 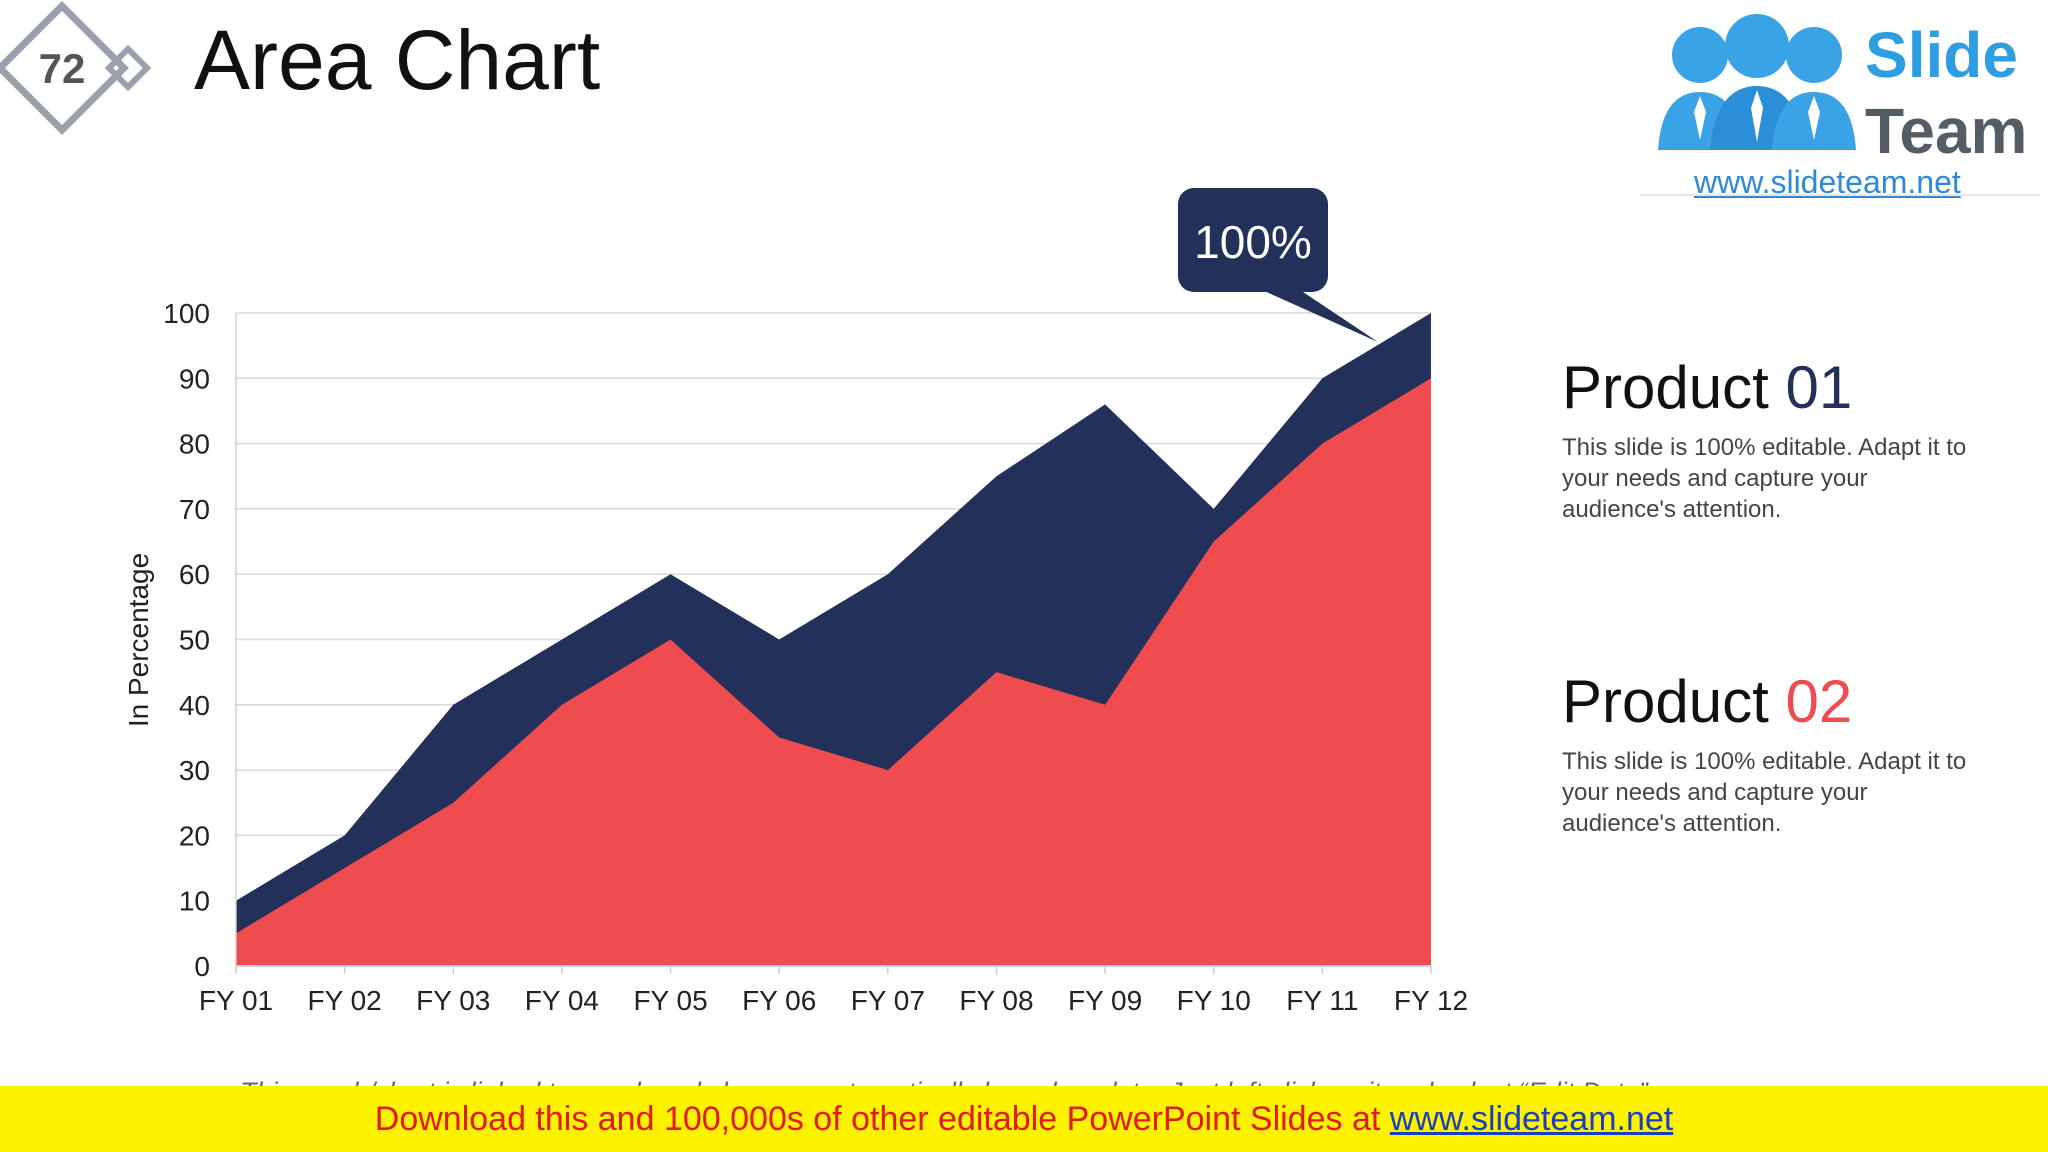 I want to click on x-tick-label: FY 03, so click(x=453, y=1000).